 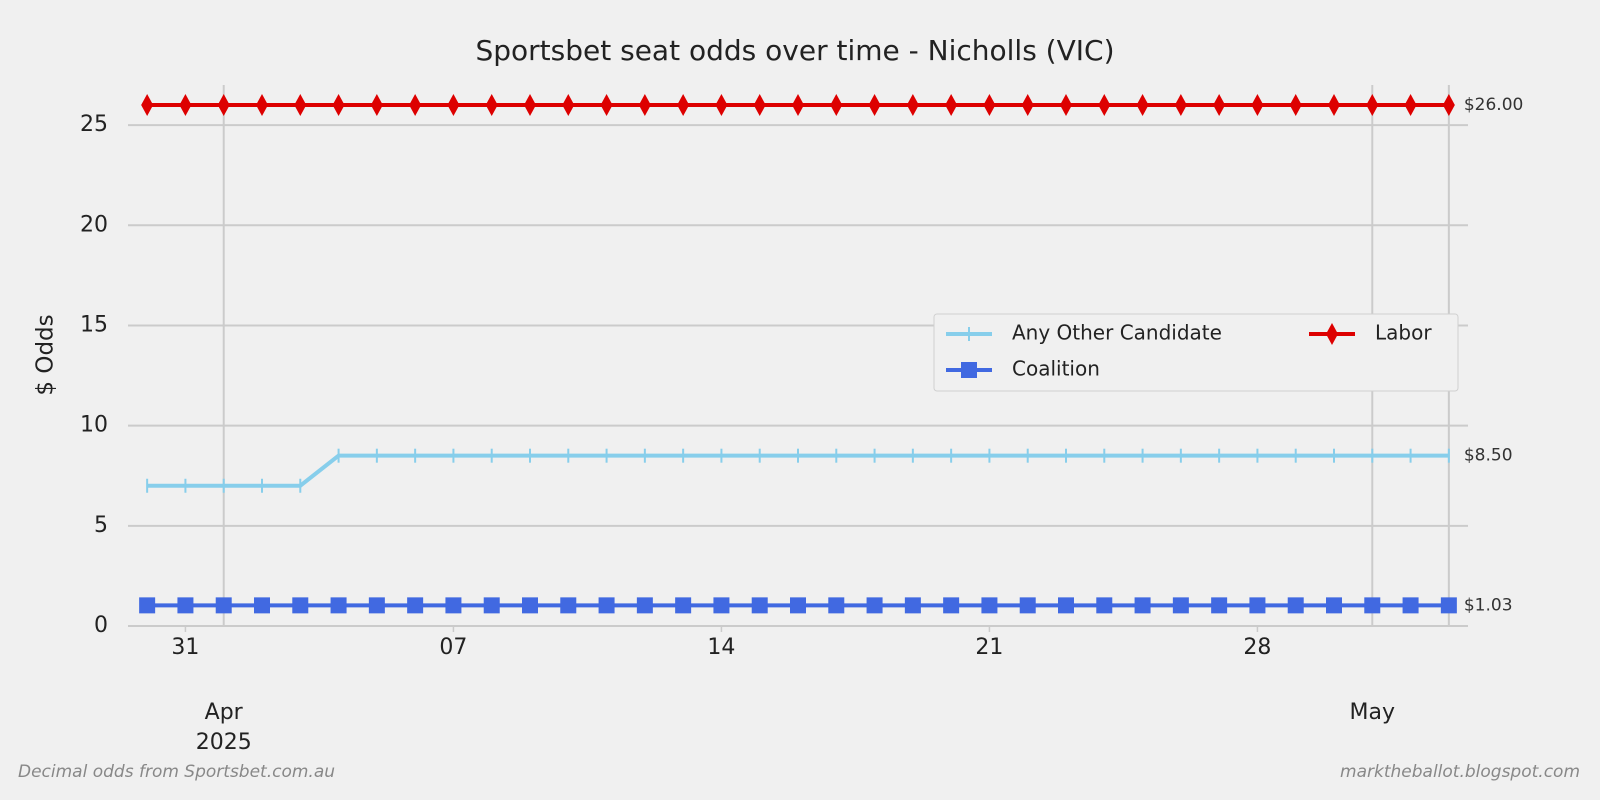 I want to click on legend: Any Other Candidate Coalition Labor, so click(x=1196, y=352).